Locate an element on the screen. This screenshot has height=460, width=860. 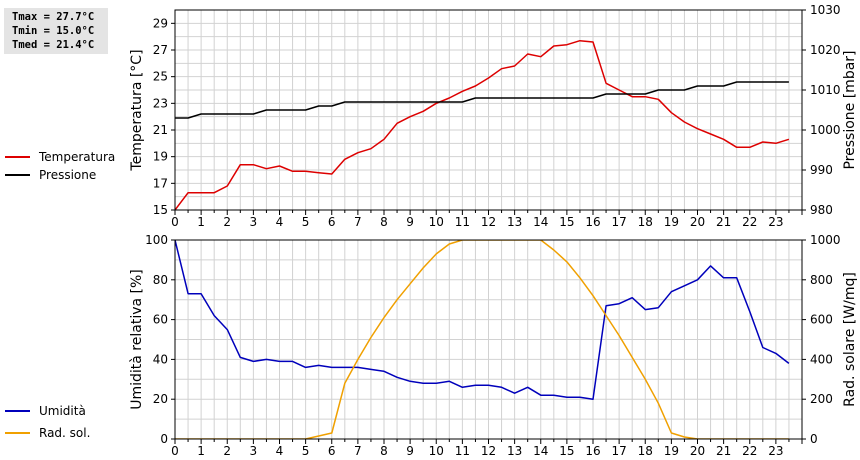
y-tick-label: 21 is located at coordinates (160, 130).